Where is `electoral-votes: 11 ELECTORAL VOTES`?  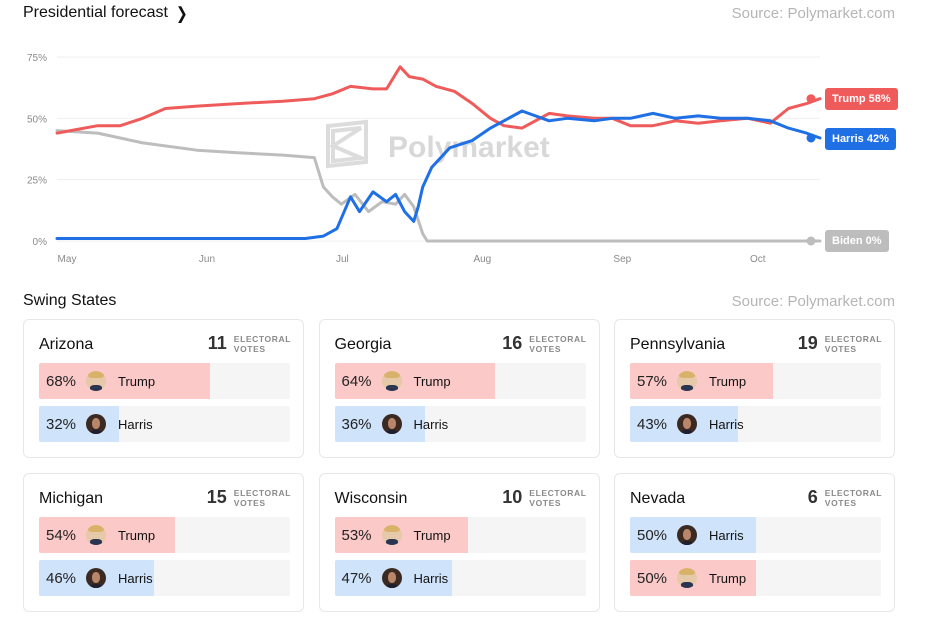 electoral-votes: 11 ELECTORAL VOTES is located at coordinates (249, 343).